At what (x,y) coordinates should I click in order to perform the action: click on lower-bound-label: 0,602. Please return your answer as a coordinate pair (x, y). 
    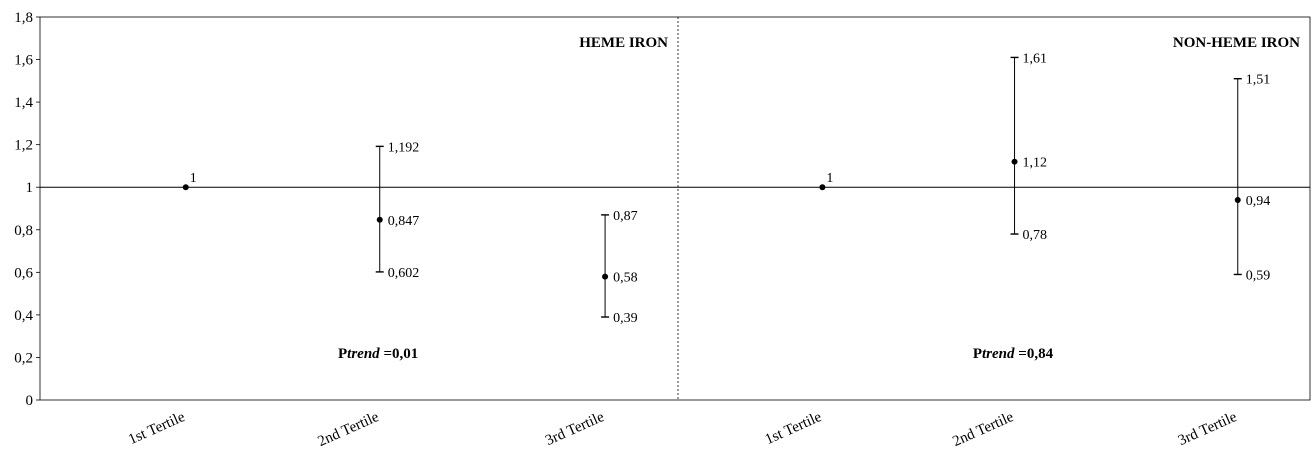
    Looking at the image, I should click on (404, 273).